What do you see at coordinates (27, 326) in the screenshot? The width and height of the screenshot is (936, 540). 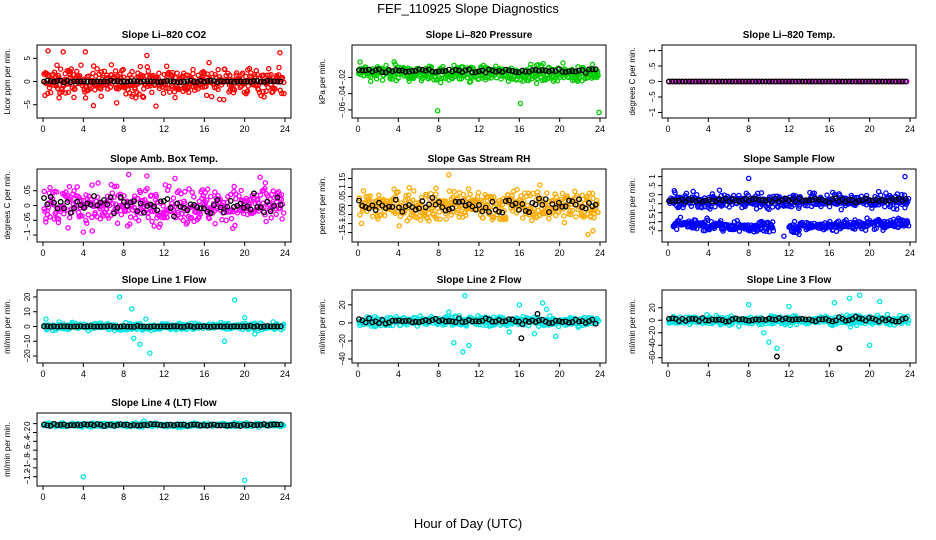 I see `y-tick-label: 0` at bounding box center [27, 326].